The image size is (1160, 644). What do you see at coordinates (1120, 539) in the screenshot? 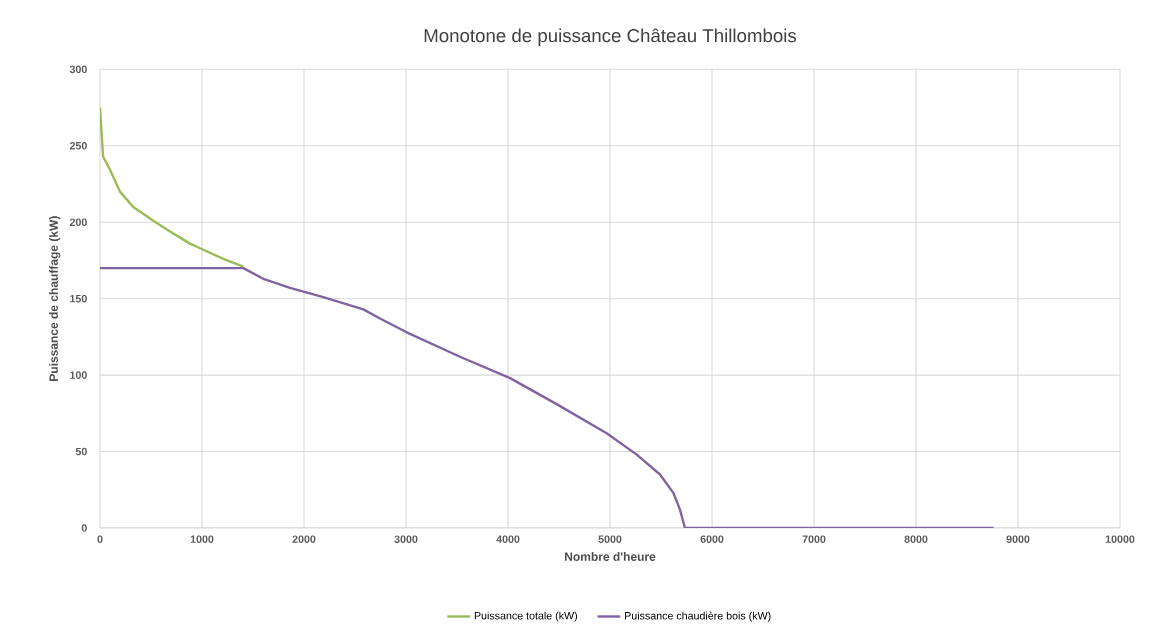
I see `x-tick-label: 10000` at bounding box center [1120, 539].